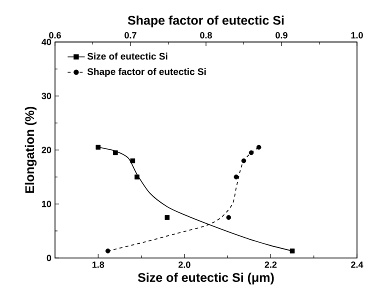 Image resolution: width=387 pixels, height=304 pixels. I want to click on x2-tick-label: 0.9, so click(282, 35).